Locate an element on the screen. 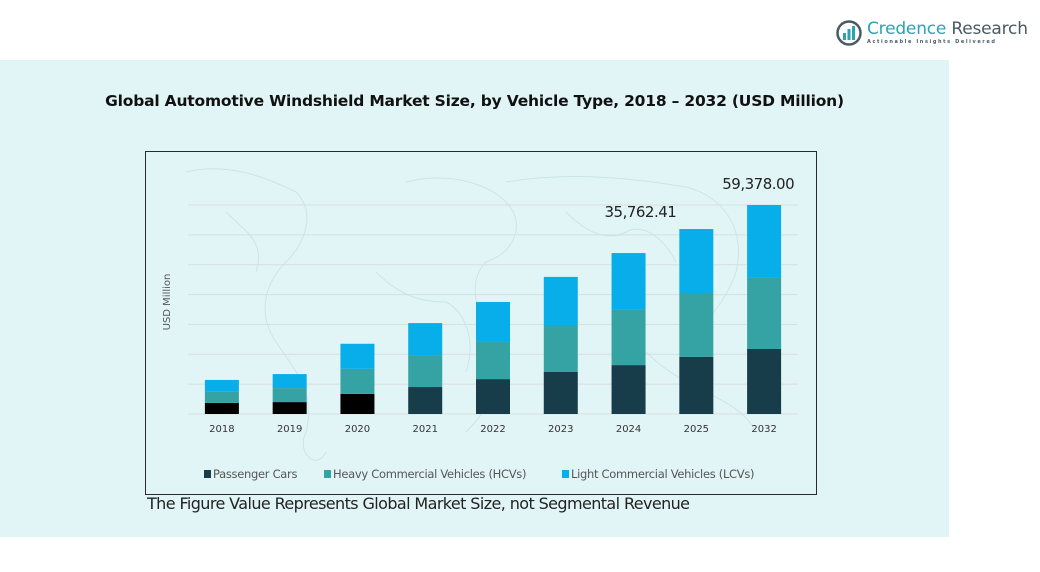 The image size is (1040, 572). bar-segment-lcv-2018 is located at coordinates (221, 385).